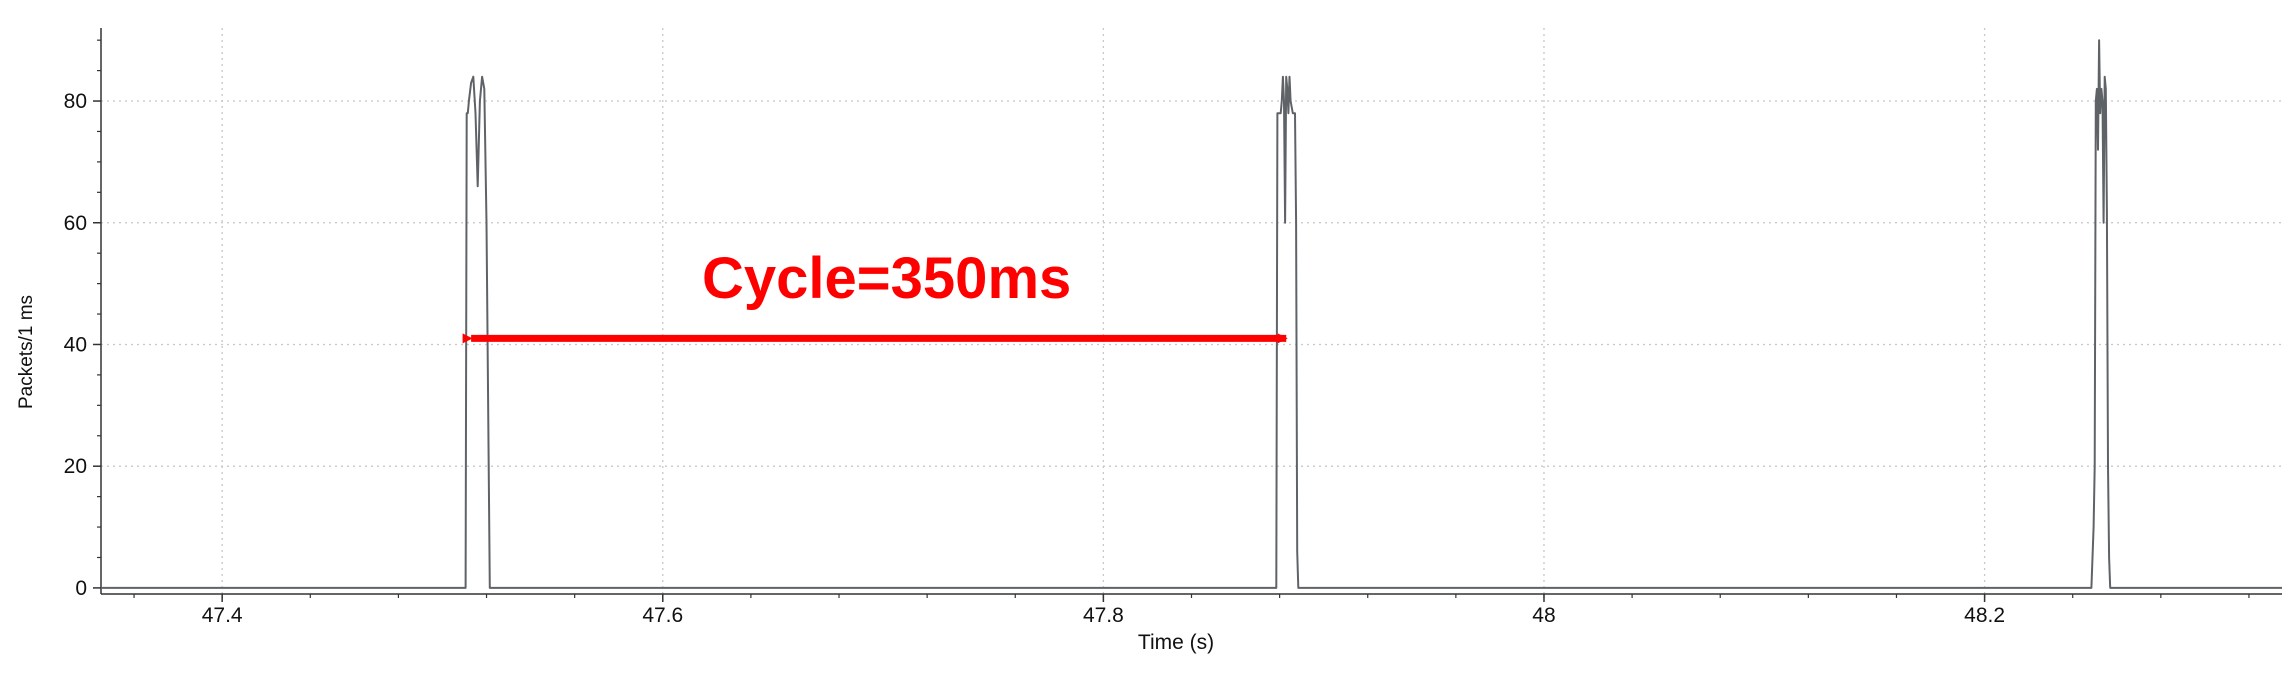  What do you see at coordinates (1543, 615) in the screenshot?
I see `x-tick-label: 48` at bounding box center [1543, 615].